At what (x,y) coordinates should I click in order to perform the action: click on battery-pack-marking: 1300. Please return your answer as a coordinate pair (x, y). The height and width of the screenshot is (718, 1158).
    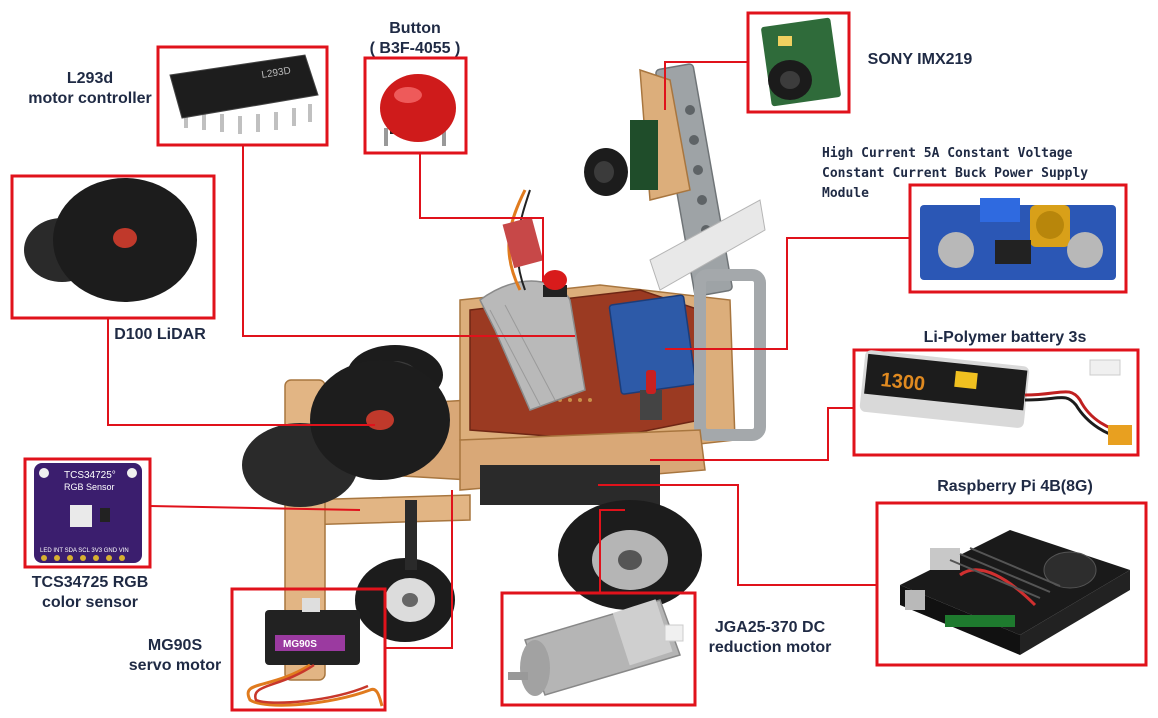
    Looking at the image, I should click on (903, 382).